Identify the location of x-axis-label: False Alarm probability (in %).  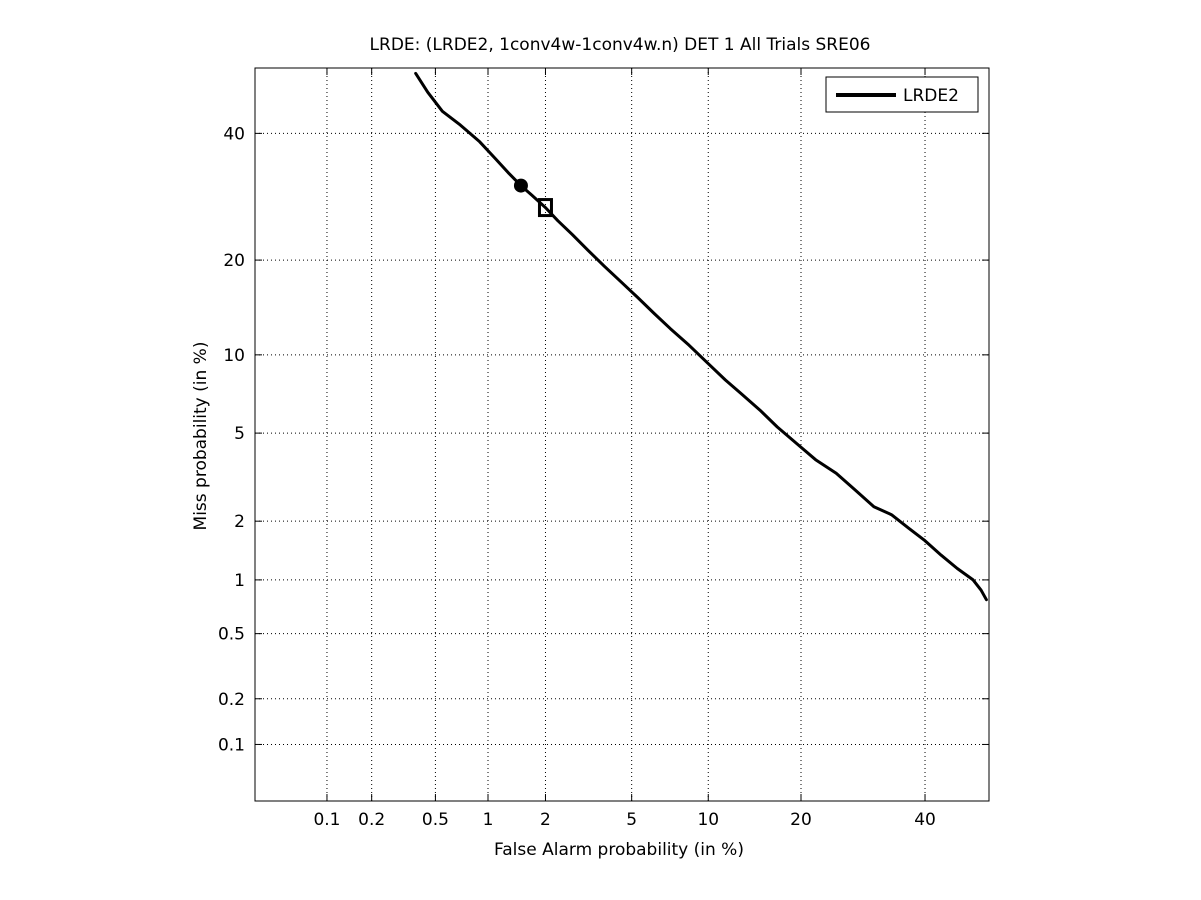
(619, 850).